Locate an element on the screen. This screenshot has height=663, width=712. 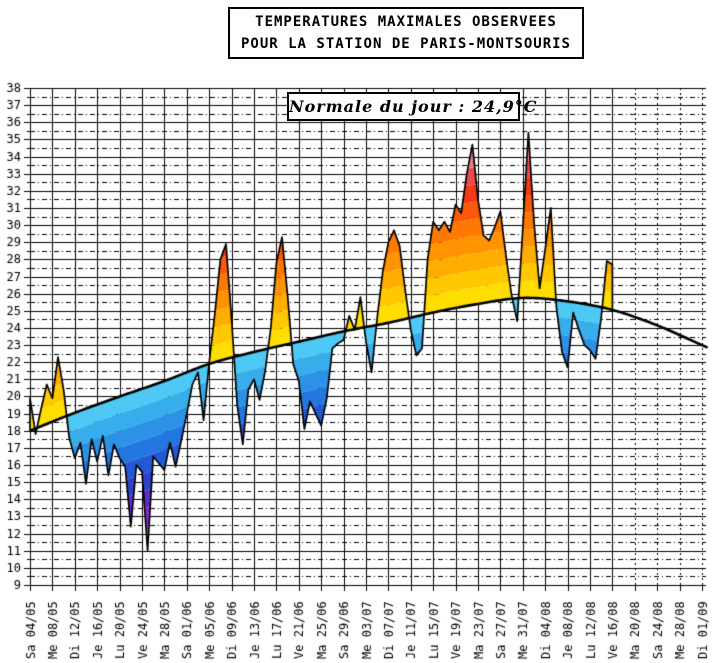
normal-annotation-box: Normale du jour : 24,9°C is located at coordinates (412, 106).